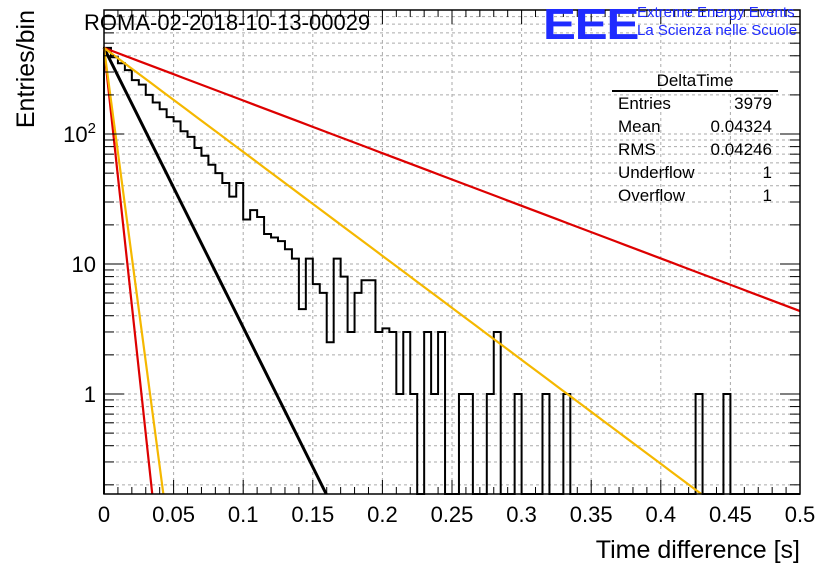 This screenshot has height=572, width=836. Describe the element at coordinates (695, 149) in the screenshot. I see `stats-row-rms: RMS 0.04246` at that location.